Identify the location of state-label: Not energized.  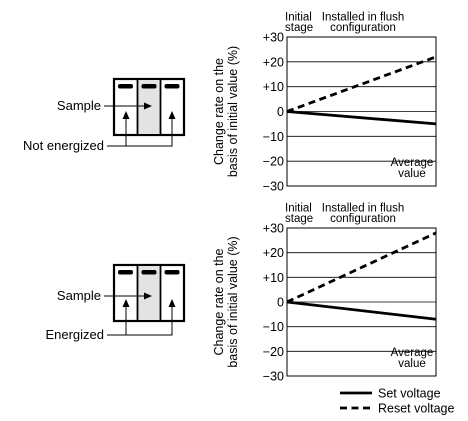
(63, 145).